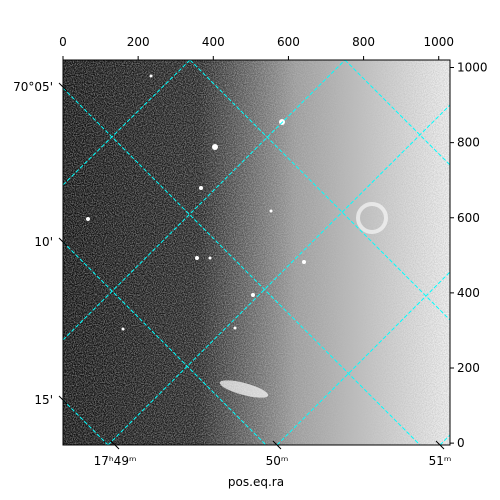 The image size is (500, 500). Describe the element at coordinates (461, 443) in the screenshot. I see `y-tick-label: 0` at that location.